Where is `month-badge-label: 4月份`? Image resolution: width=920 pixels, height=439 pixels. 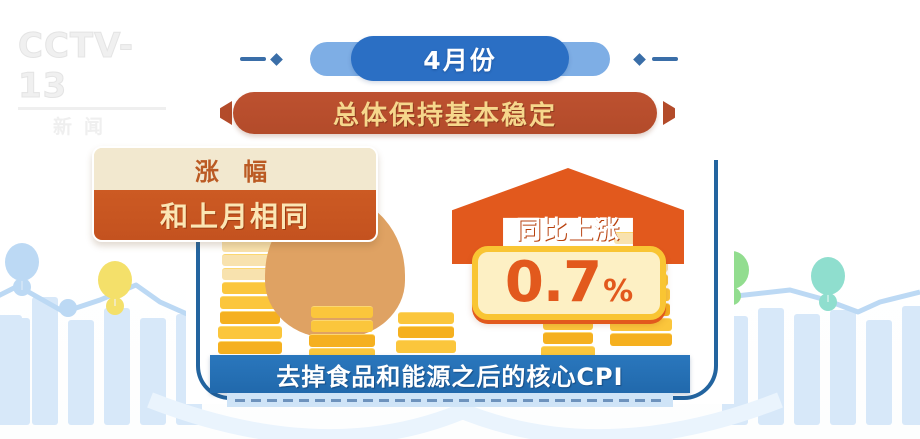 month-badge-label: 4月份 is located at coordinates (460, 60).